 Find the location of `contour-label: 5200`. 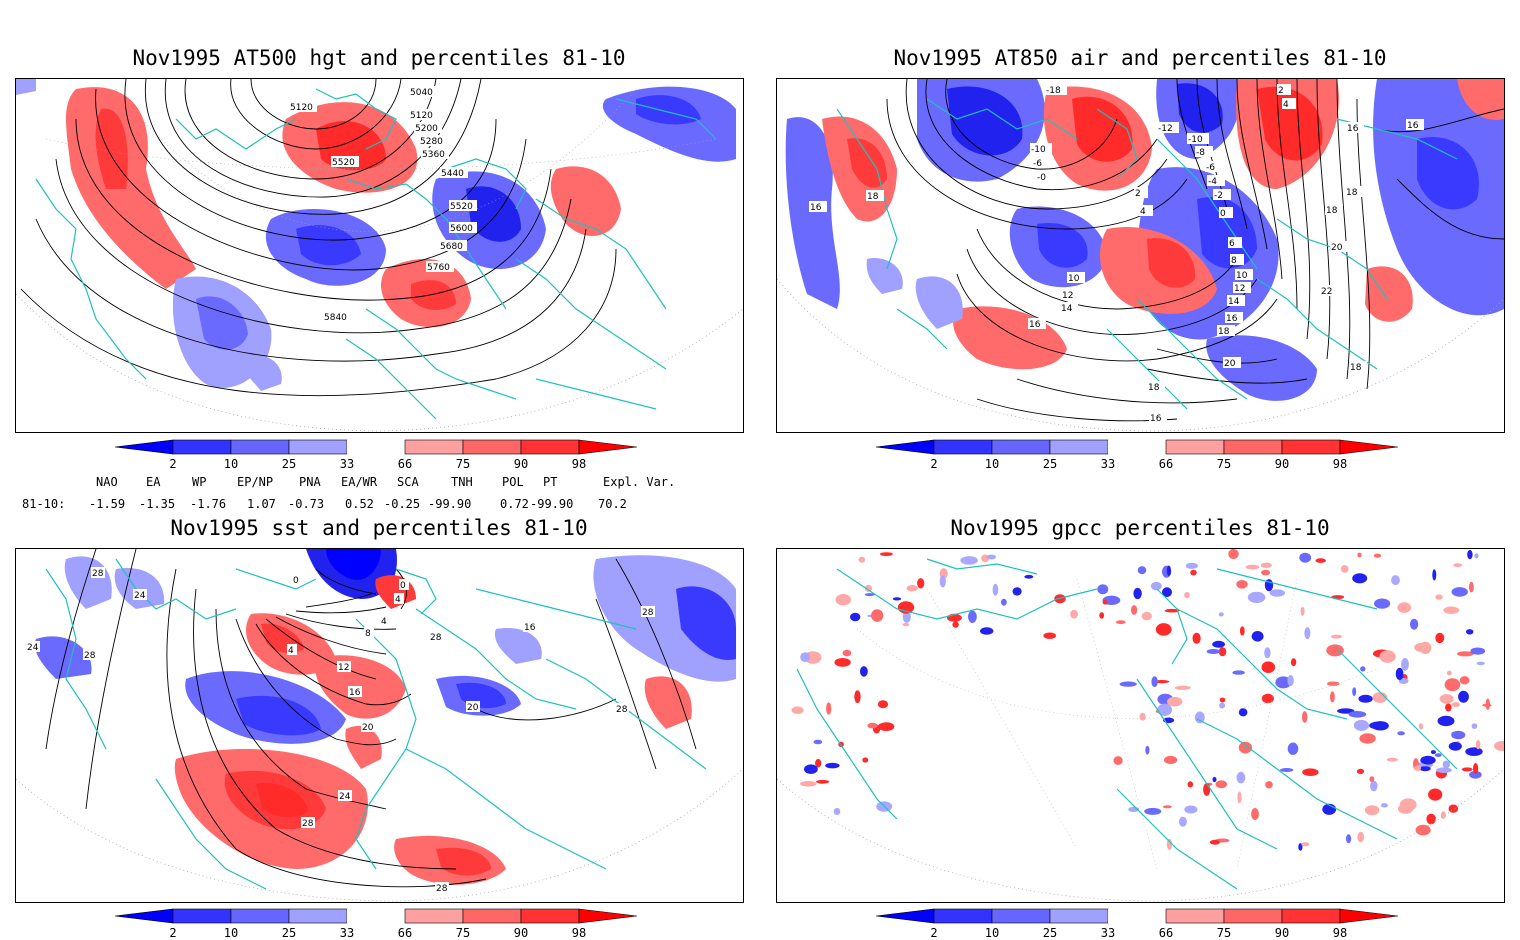

contour-label: 5200 is located at coordinates (426, 129).